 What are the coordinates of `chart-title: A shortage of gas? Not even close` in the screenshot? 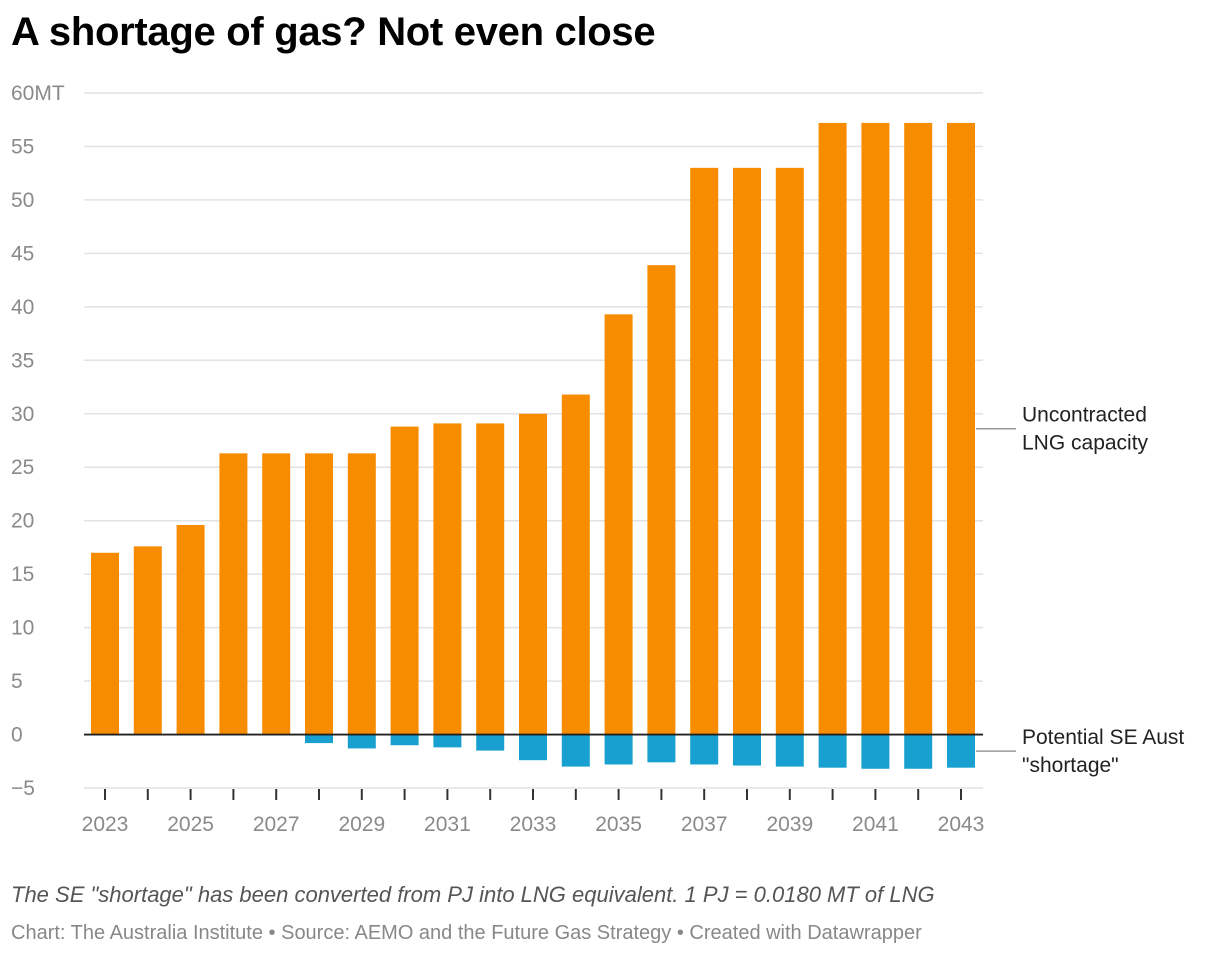 It's located at (333, 32).